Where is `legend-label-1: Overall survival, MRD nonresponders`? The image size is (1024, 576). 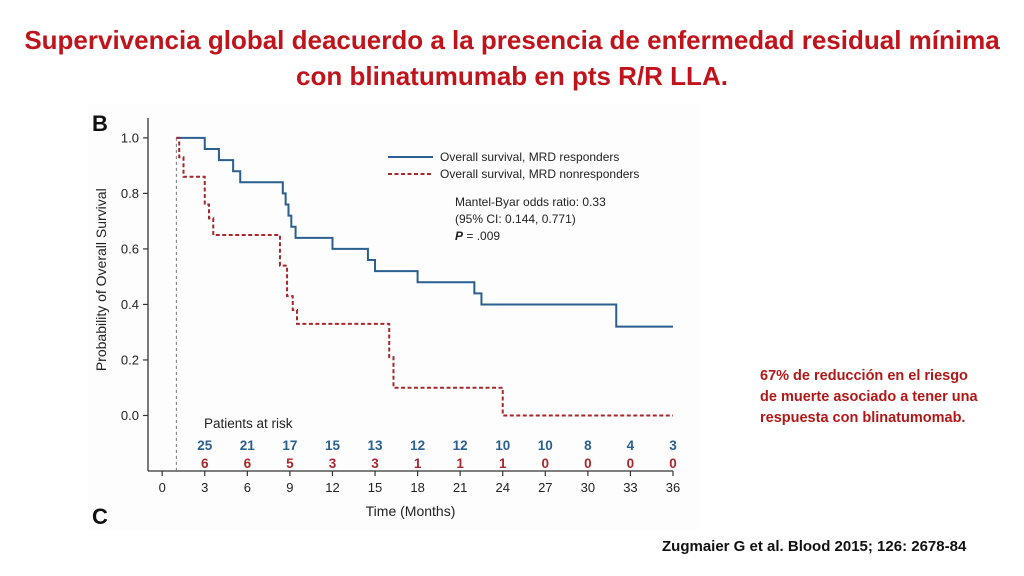 legend-label-1: Overall survival, MRD nonresponders is located at coordinates (539, 174).